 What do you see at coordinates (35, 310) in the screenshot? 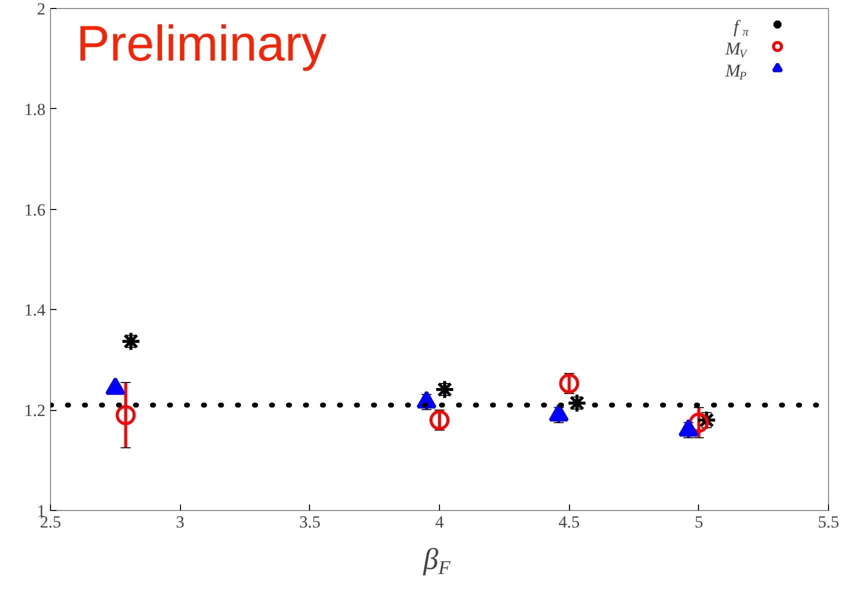
I see `y-tick-label: 1.4` at bounding box center [35, 310].